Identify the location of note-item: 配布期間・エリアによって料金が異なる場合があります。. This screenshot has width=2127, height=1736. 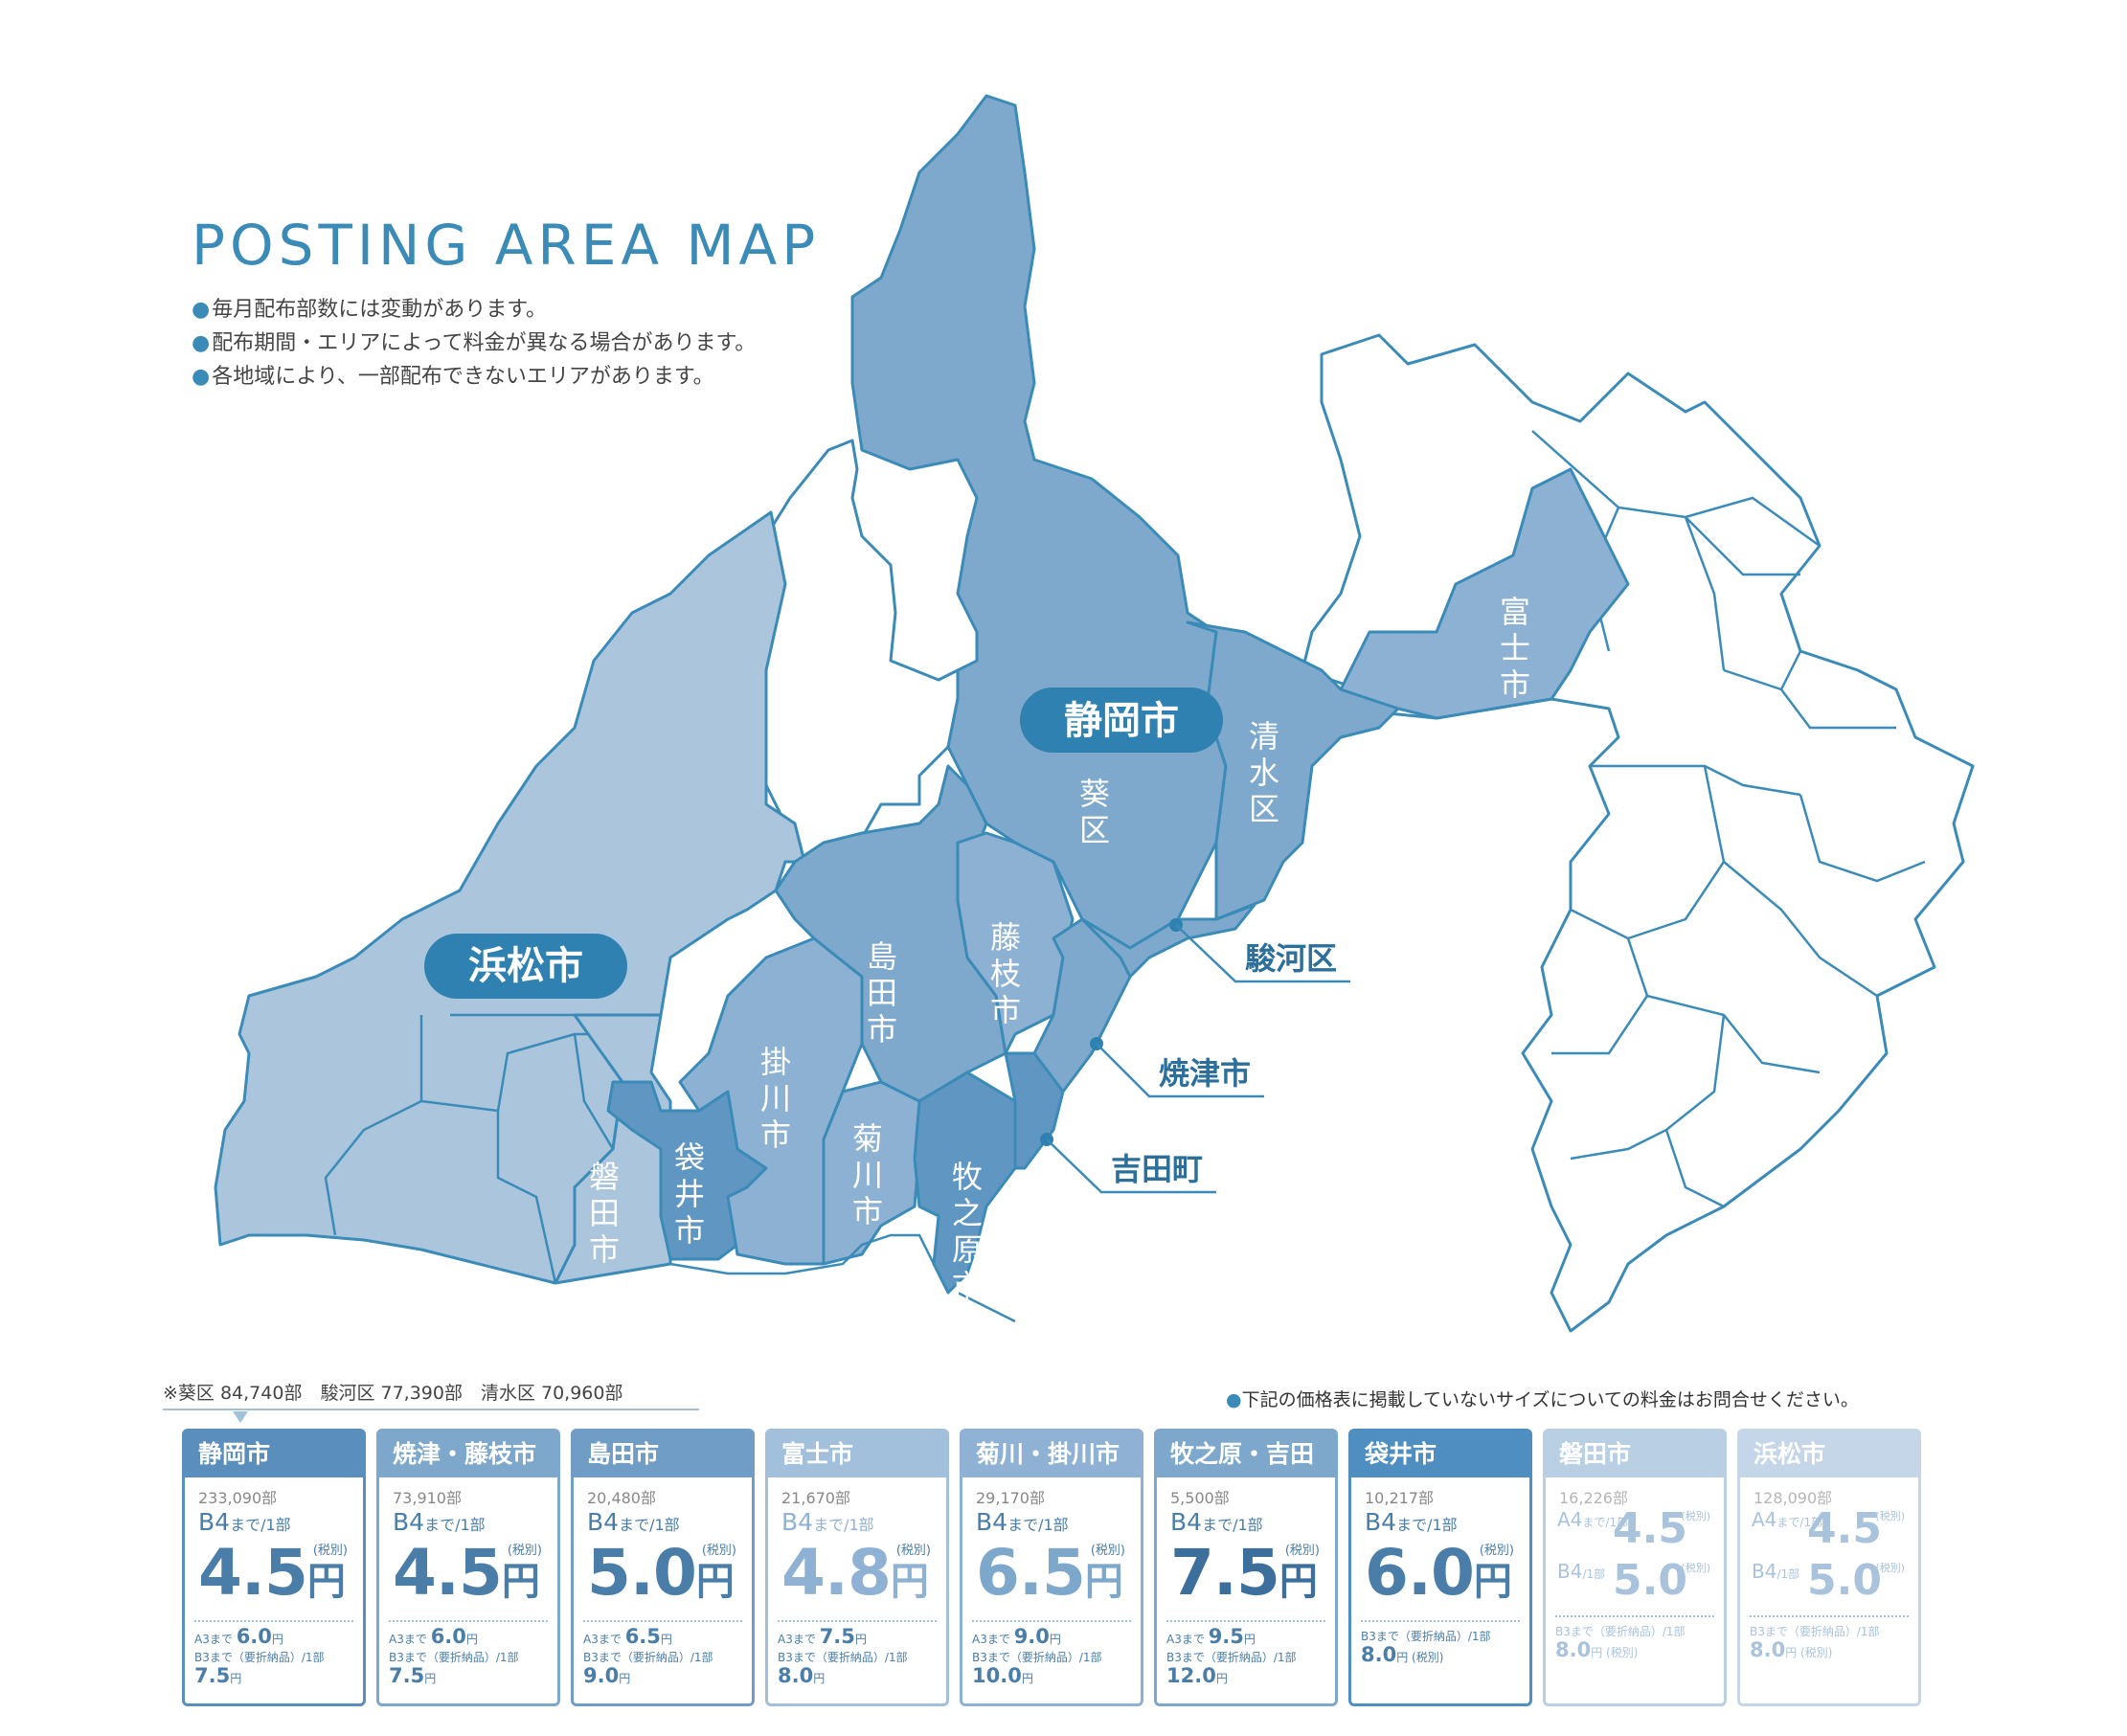
(474, 343).